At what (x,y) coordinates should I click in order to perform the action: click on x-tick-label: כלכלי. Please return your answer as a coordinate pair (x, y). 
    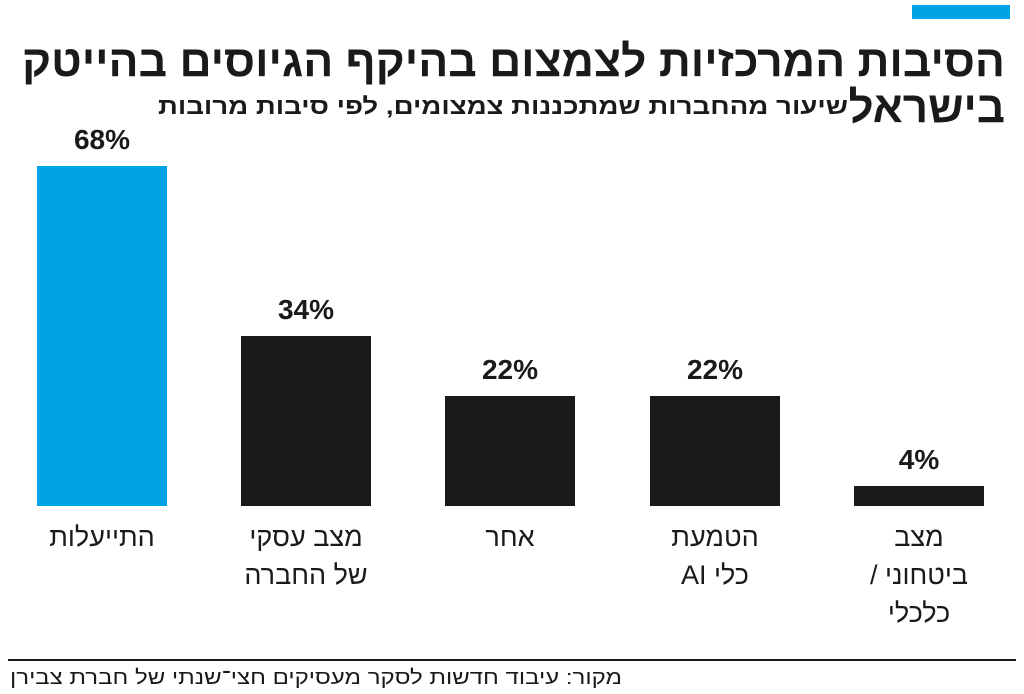
    Looking at the image, I should click on (919, 613).